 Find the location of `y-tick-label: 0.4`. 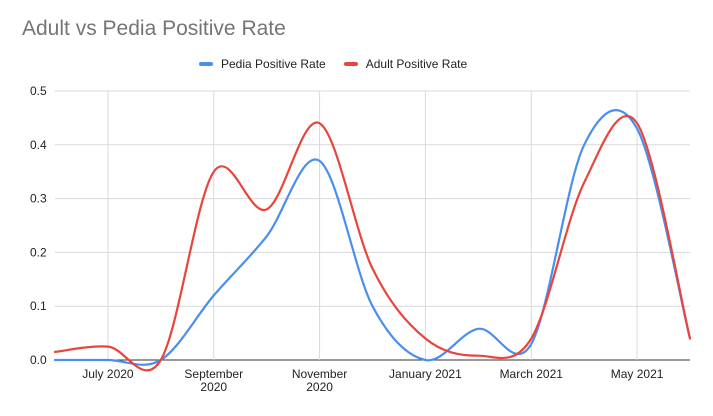

y-tick-label: 0.4 is located at coordinates (38, 145).